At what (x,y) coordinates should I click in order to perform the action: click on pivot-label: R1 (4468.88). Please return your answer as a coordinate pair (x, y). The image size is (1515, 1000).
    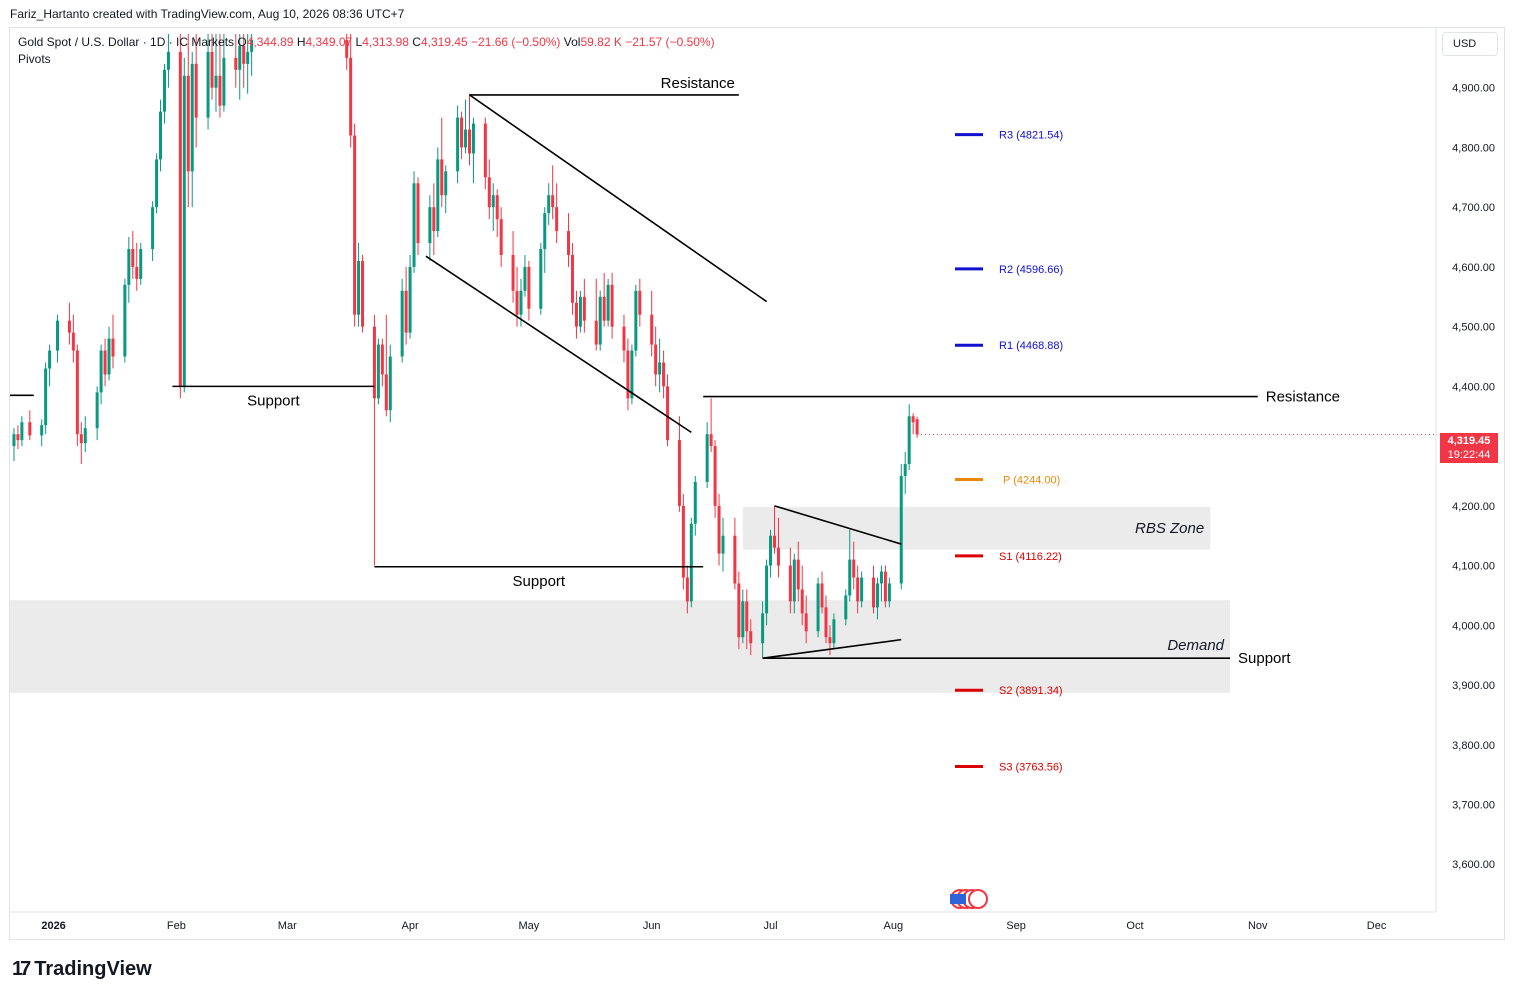
    Looking at the image, I should click on (1031, 346).